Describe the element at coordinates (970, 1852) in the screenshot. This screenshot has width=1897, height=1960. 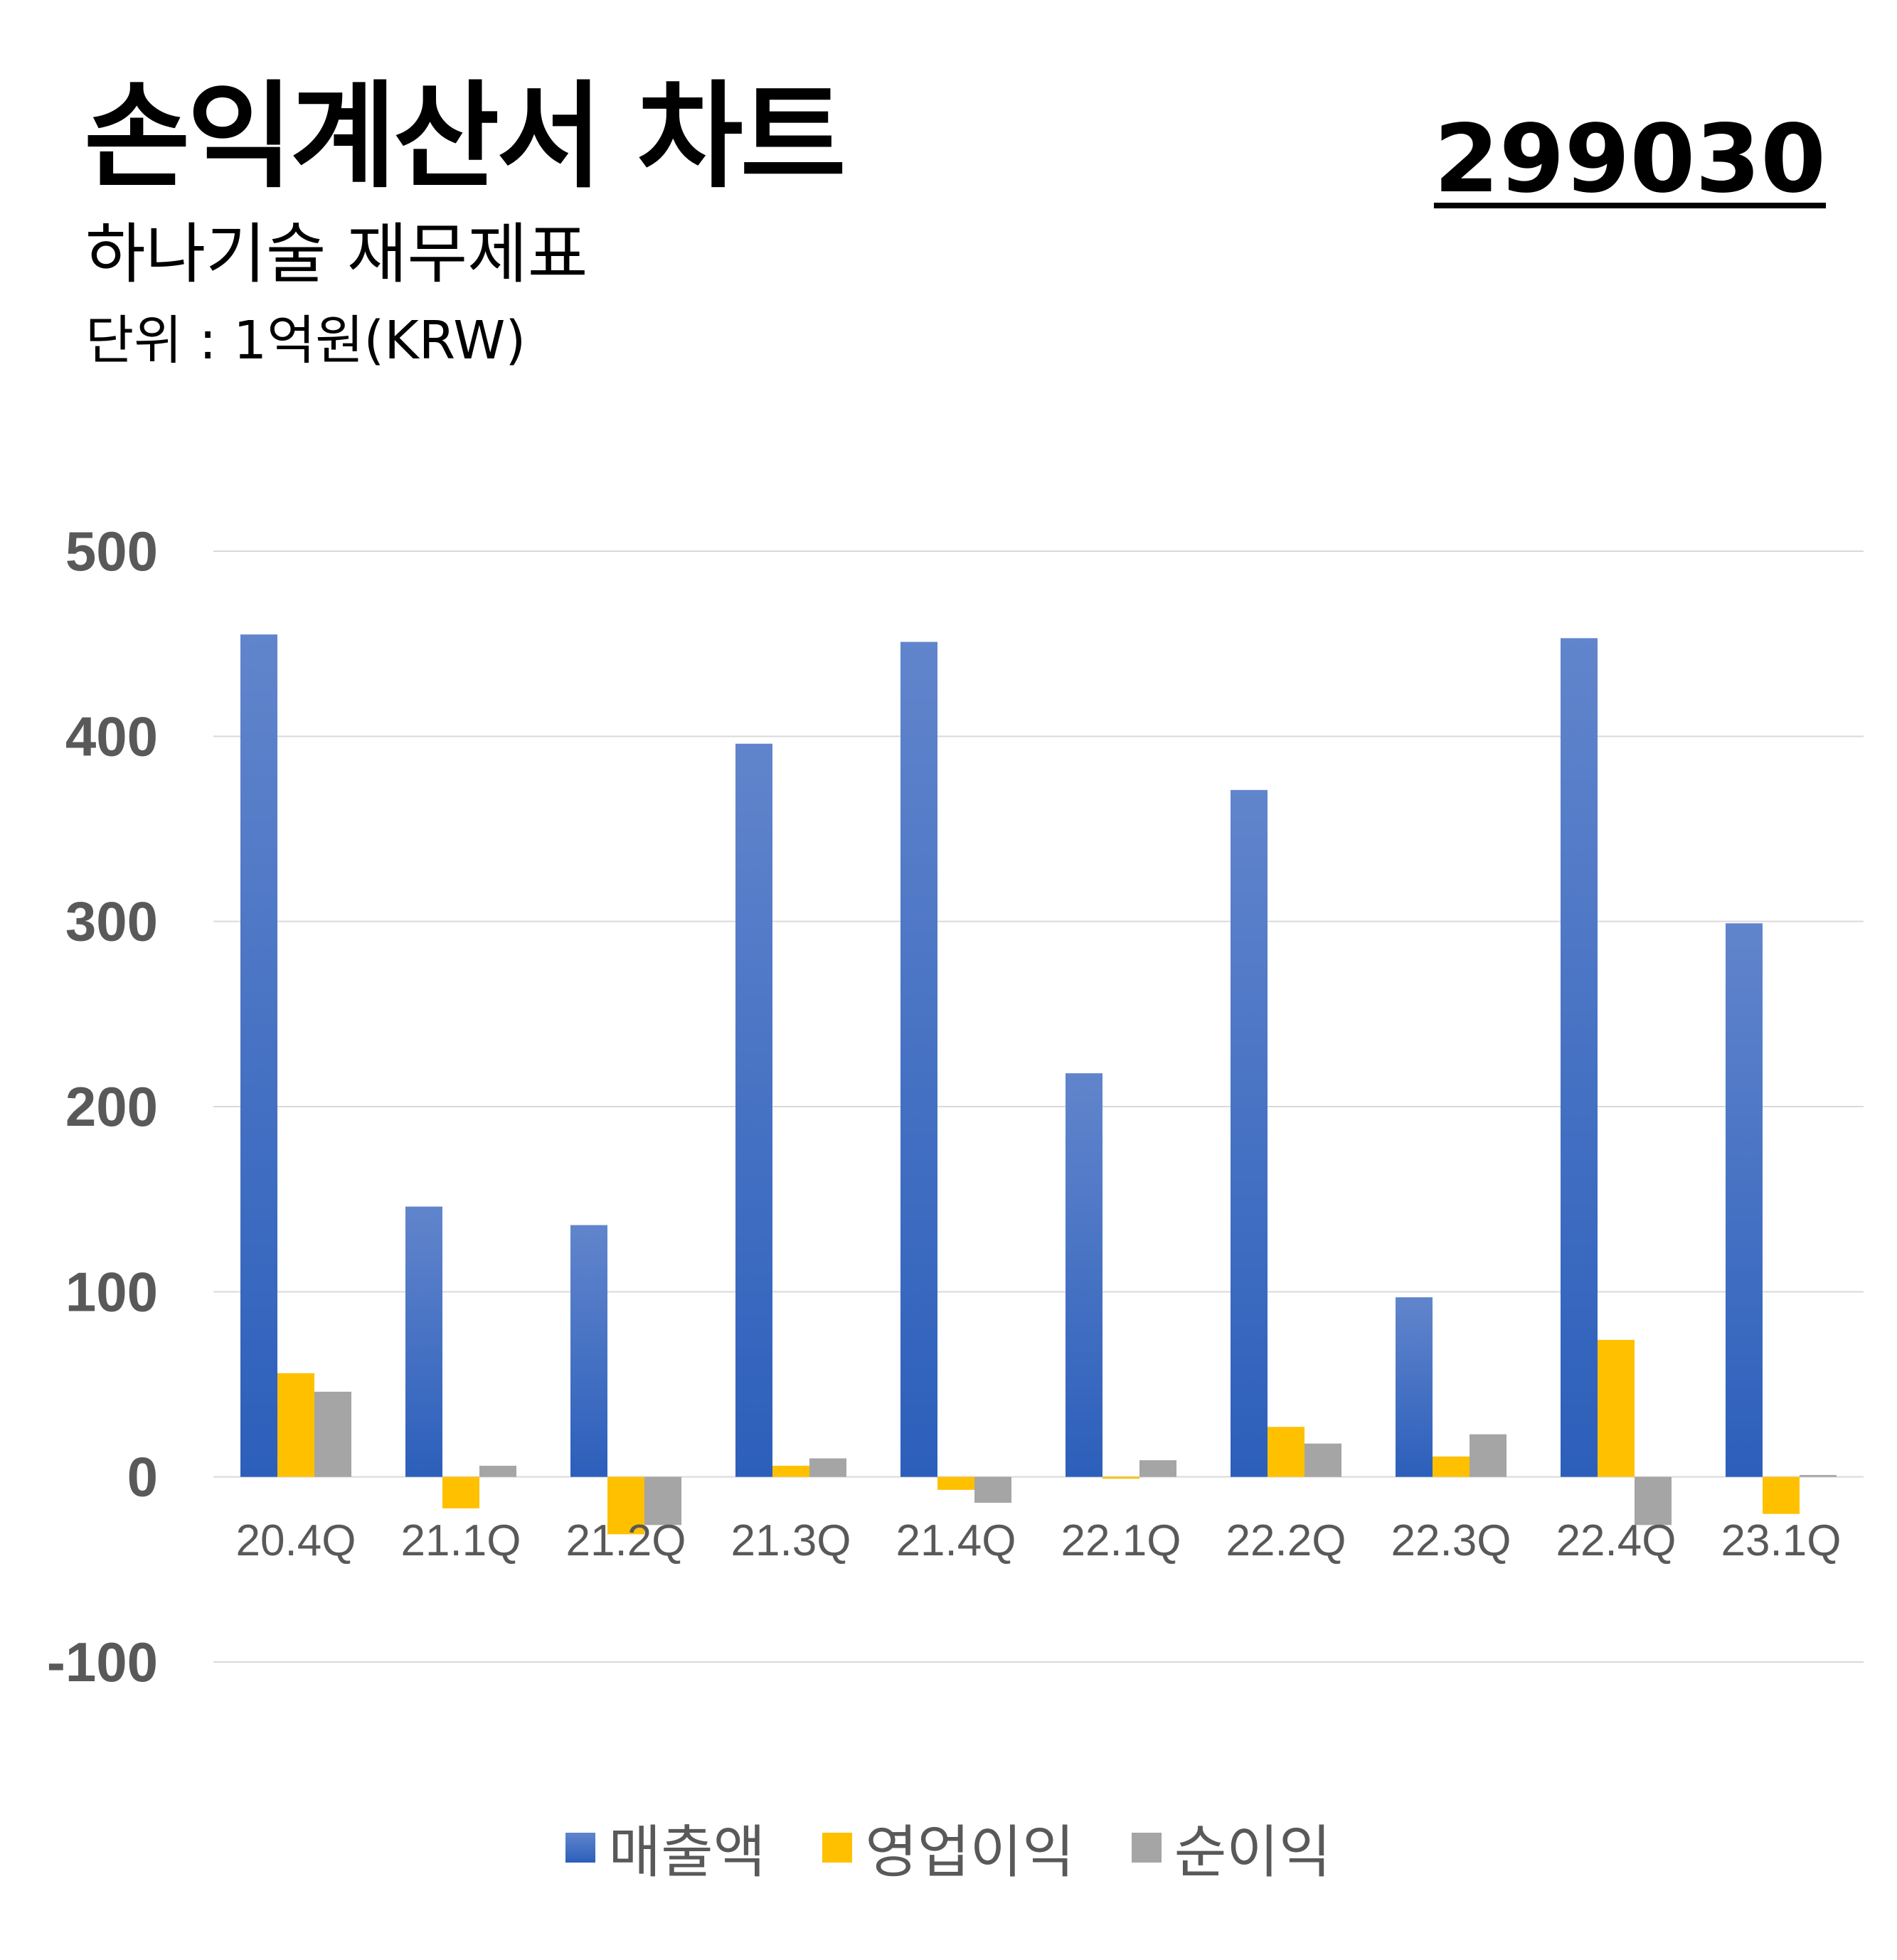
I see `legend-label-operating: 영업이익` at that location.